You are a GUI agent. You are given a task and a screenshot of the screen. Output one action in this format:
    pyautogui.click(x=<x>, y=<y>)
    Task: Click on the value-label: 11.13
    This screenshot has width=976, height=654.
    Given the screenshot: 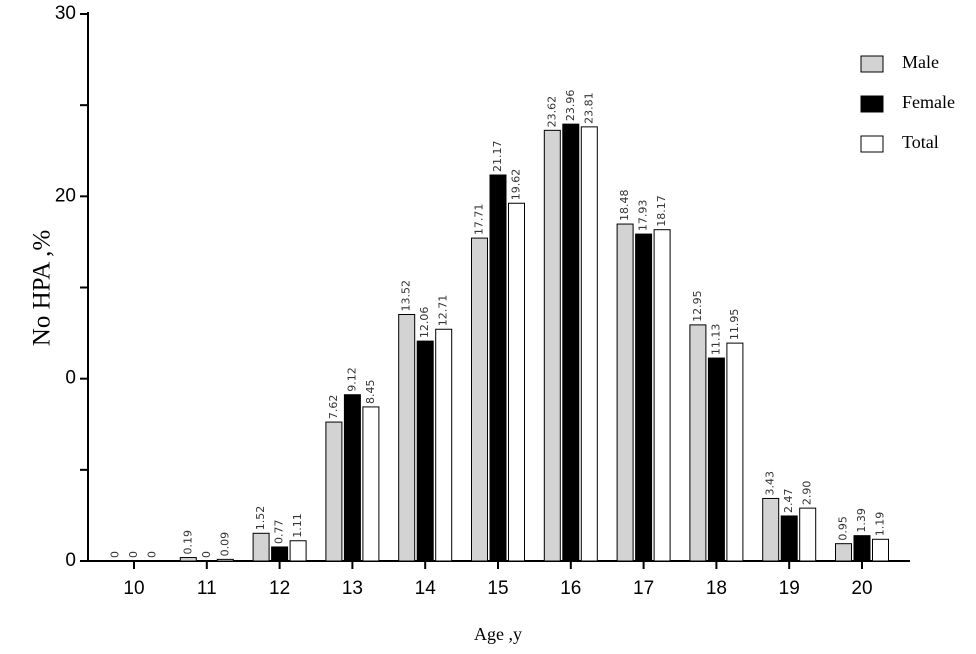 What is the action you would take?
    pyautogui.click(x=715, y=340)
    